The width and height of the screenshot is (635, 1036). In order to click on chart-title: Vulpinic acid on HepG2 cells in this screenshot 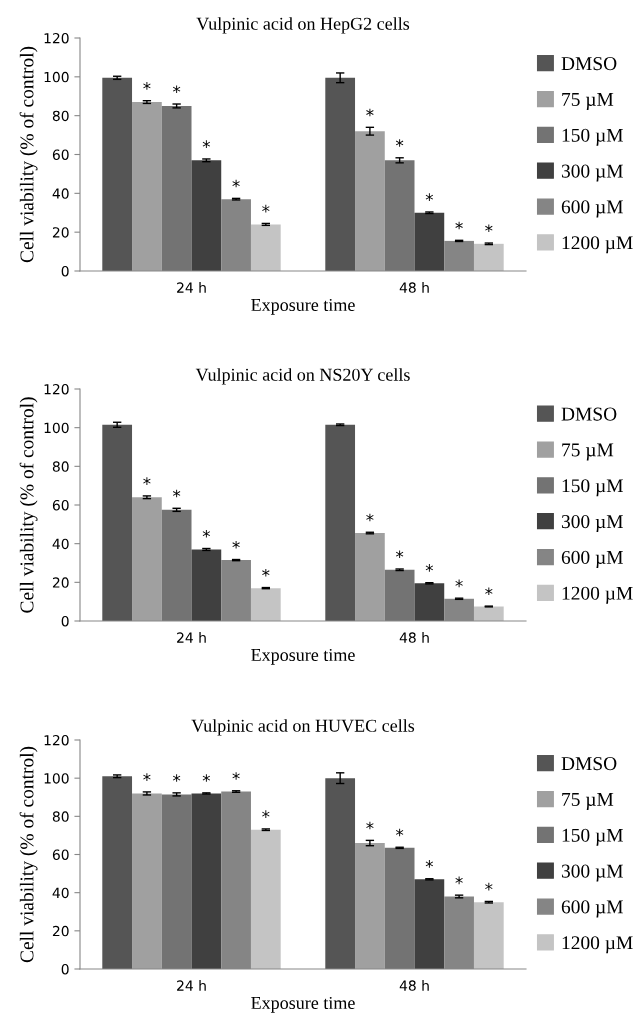, I will do `click(303, 25)`.